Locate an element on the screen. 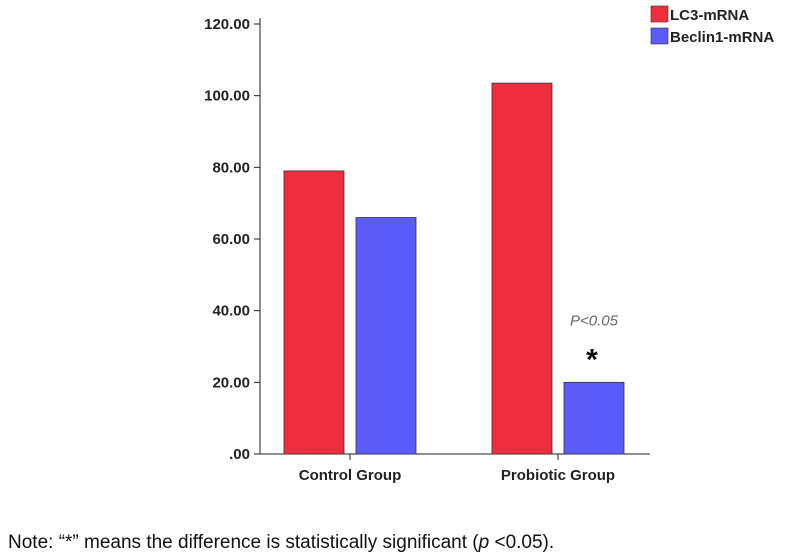 The image size is (787, 558). y-tick-label: 40.00 is located at coordinates (231, 311).